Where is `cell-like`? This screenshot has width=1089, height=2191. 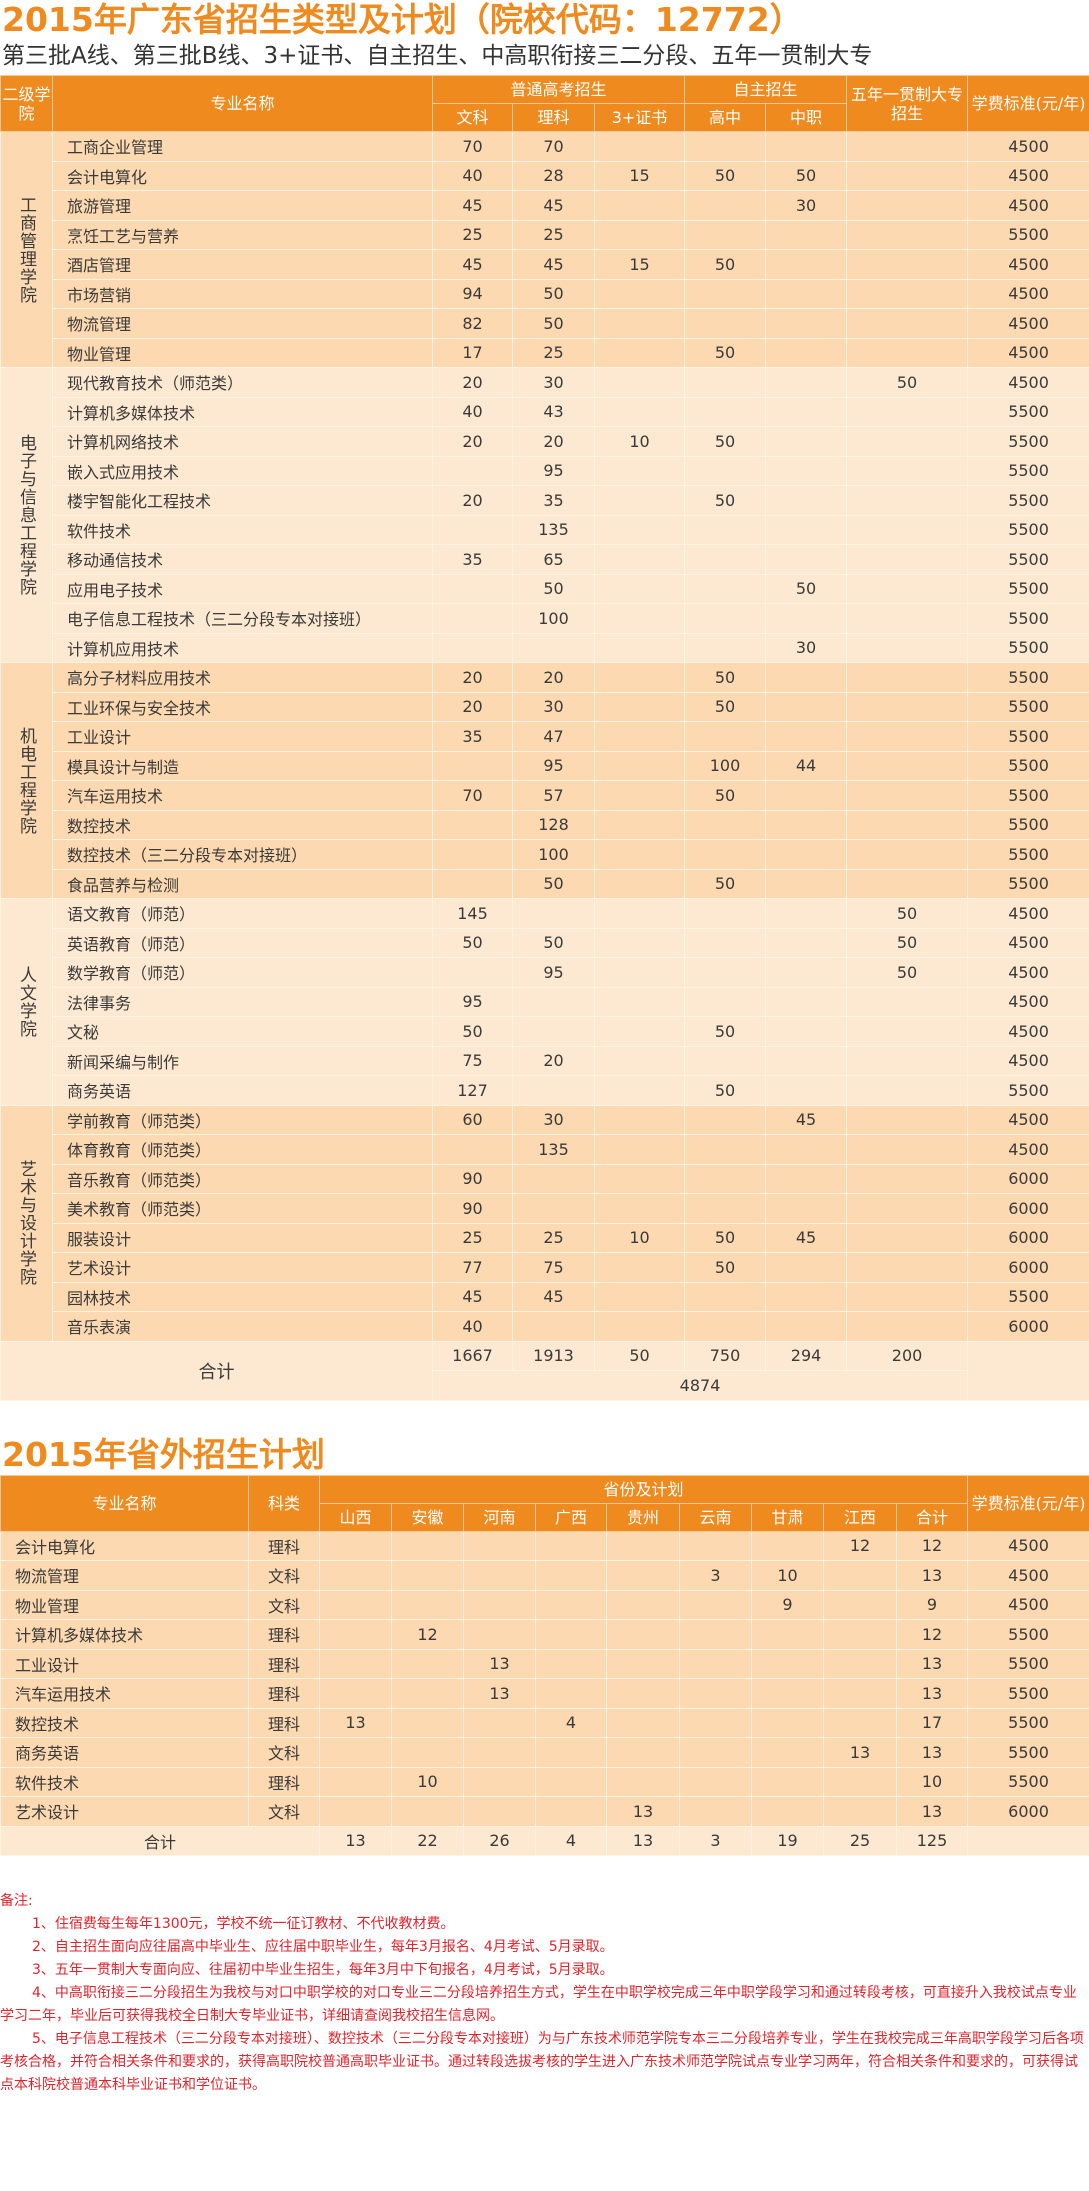 cell-like is located at coordinates (553, 1208).